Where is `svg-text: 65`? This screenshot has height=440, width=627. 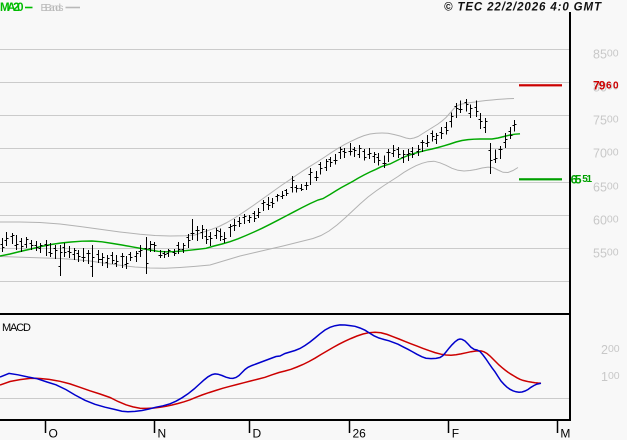 svg-text: 65 is located at coordinates (576, 179).